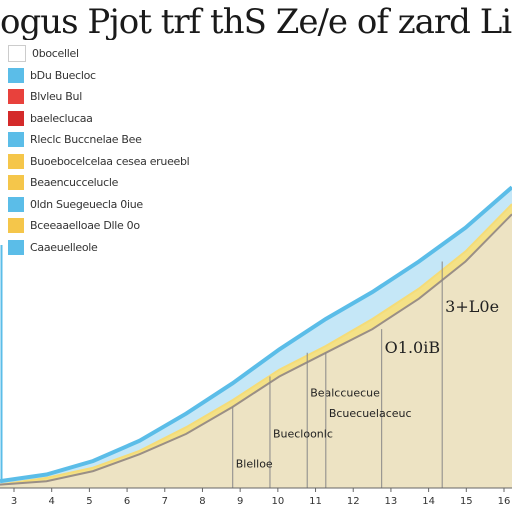  Describe the element at coordinates (85, 225) in the screenshot. I see `legend-label: Bceeaaelloae Dlle 0o` at that location.